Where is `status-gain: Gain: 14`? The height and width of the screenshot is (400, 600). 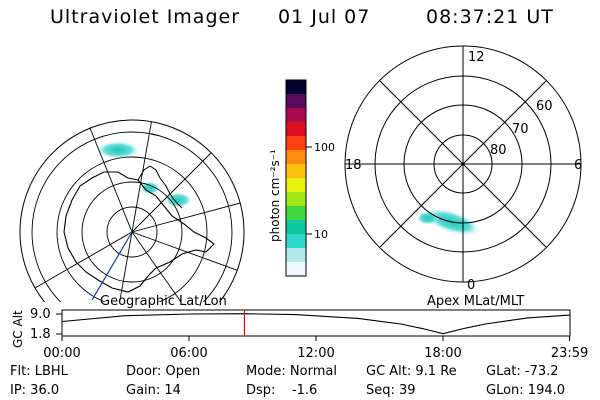 status-gain: Gain: 14 is located at coordinates (153, 390).